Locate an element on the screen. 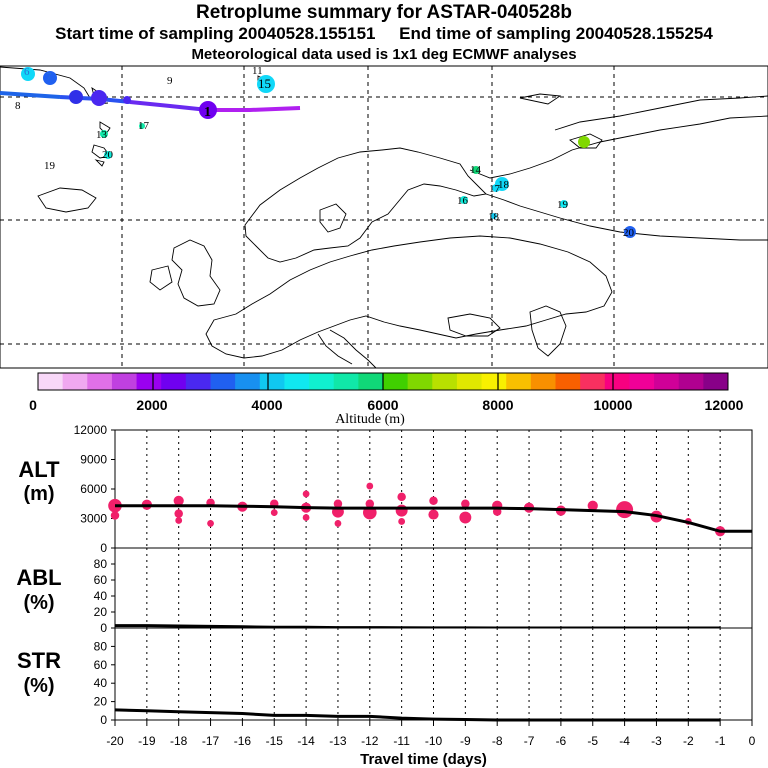 The height and width of the screenshot is (768, 768). colorbar-tick: 10000 is located at coordinates (613, 405).